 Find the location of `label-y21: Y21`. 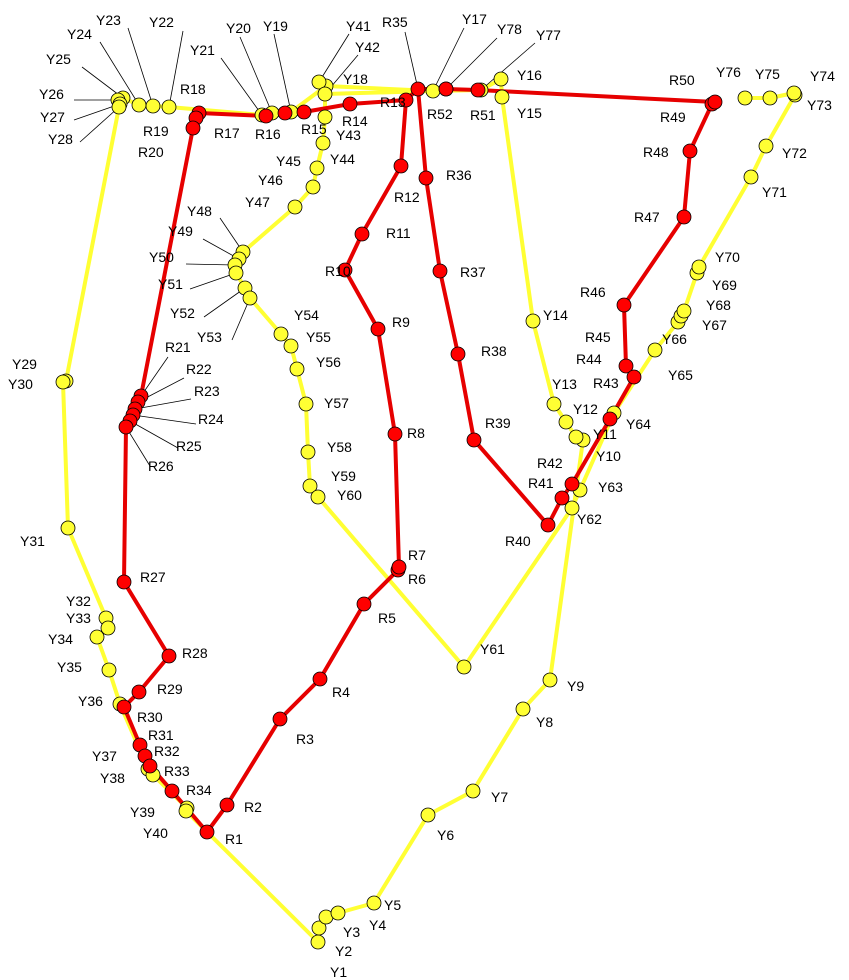

label-y21: Y21 is located at coordinates (202, 50).